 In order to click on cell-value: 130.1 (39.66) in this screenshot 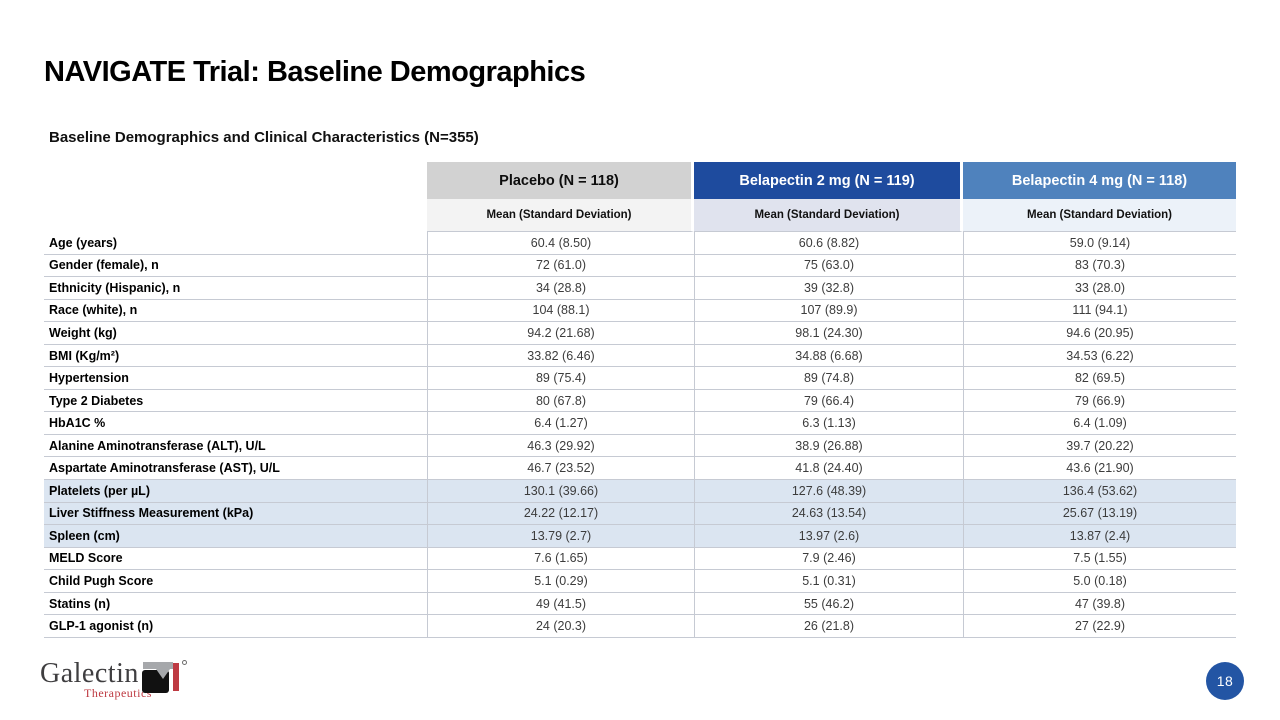, I will do `click(560, 491)`.